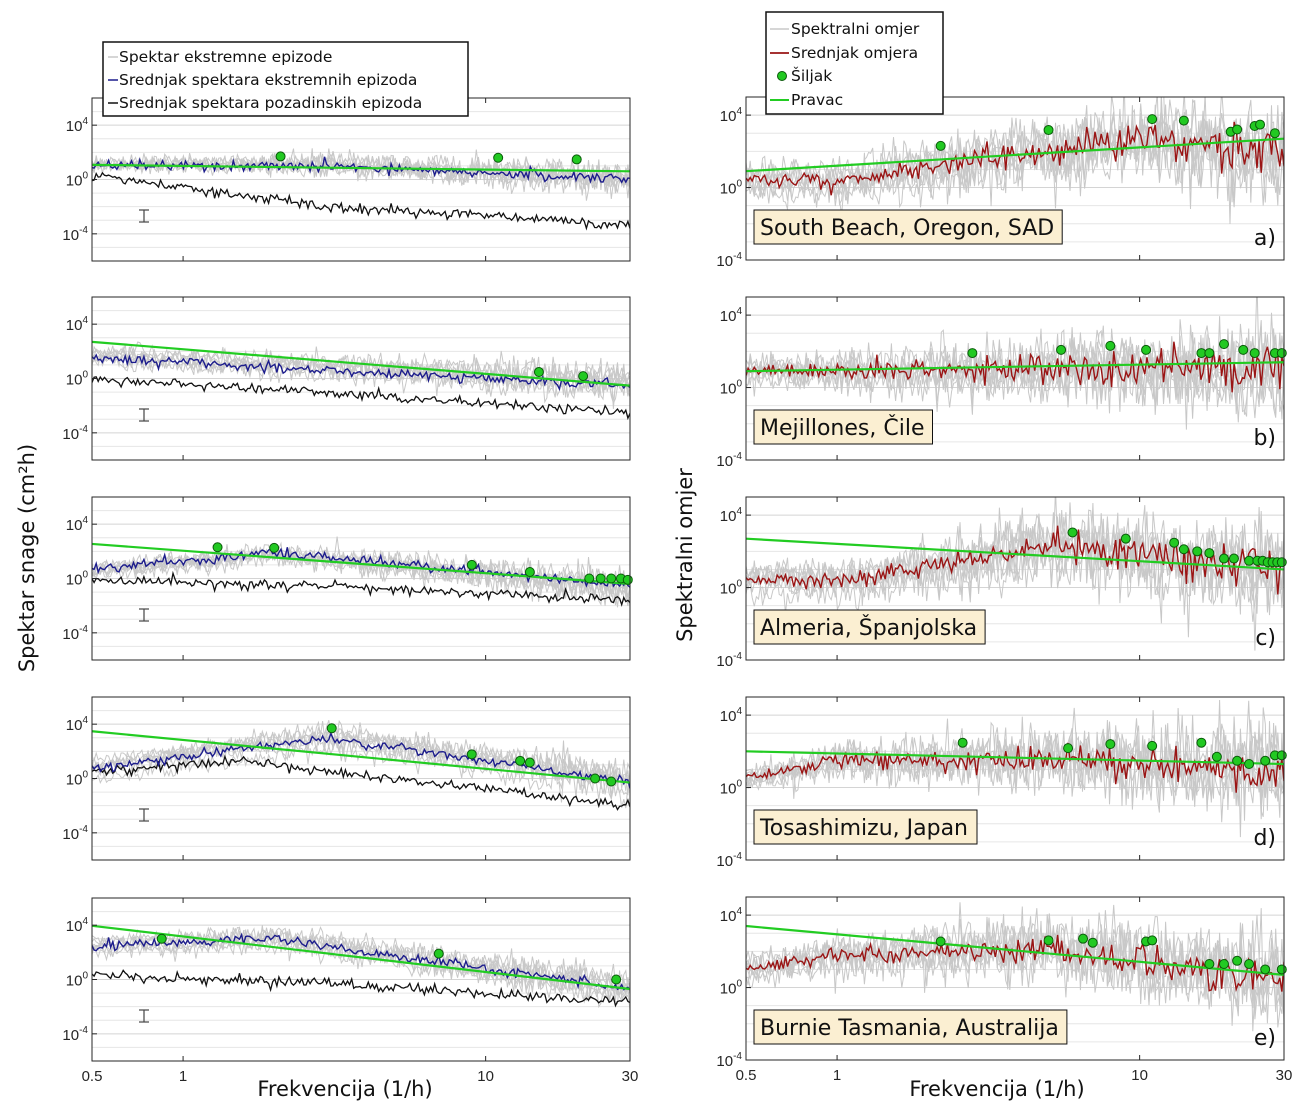 The width and height of the screenshot is (1309, 1106). I want to click on panel-left-3: 10⁴ 10⁰ 10⁻⁴, so click(347, 578).